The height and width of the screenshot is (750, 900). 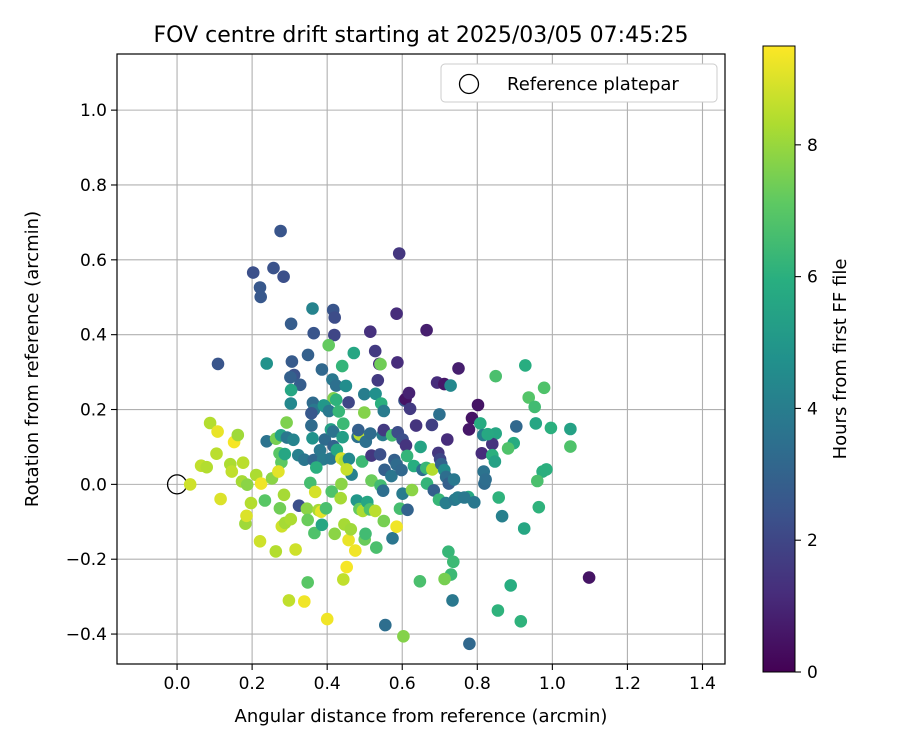 I want to click on x-tick-label: 1.2, so click(x=627, y=684).